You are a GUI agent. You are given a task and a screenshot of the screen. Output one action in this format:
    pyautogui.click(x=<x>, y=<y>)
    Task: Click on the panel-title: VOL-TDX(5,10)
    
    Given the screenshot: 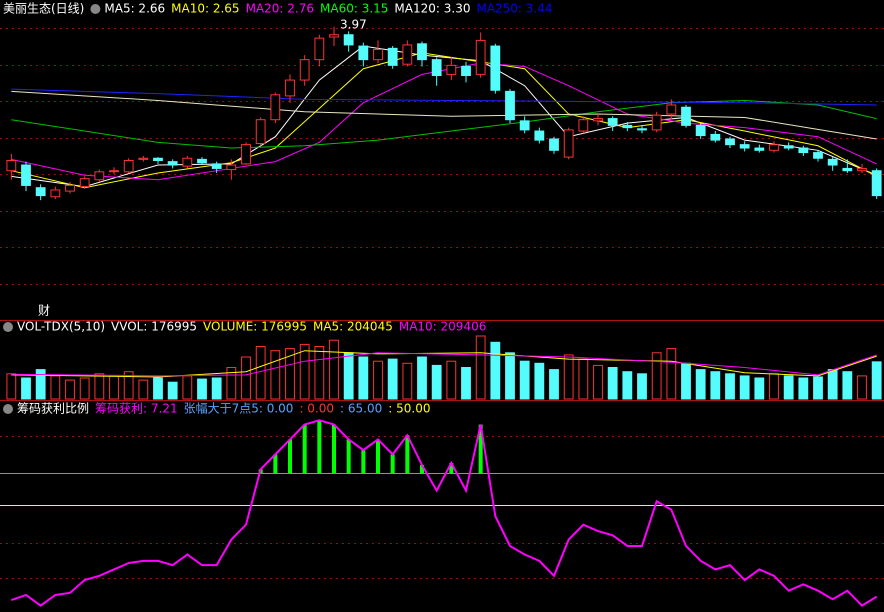 What is the action you would take?
    pyautogui.click(x=61, y=327)
    